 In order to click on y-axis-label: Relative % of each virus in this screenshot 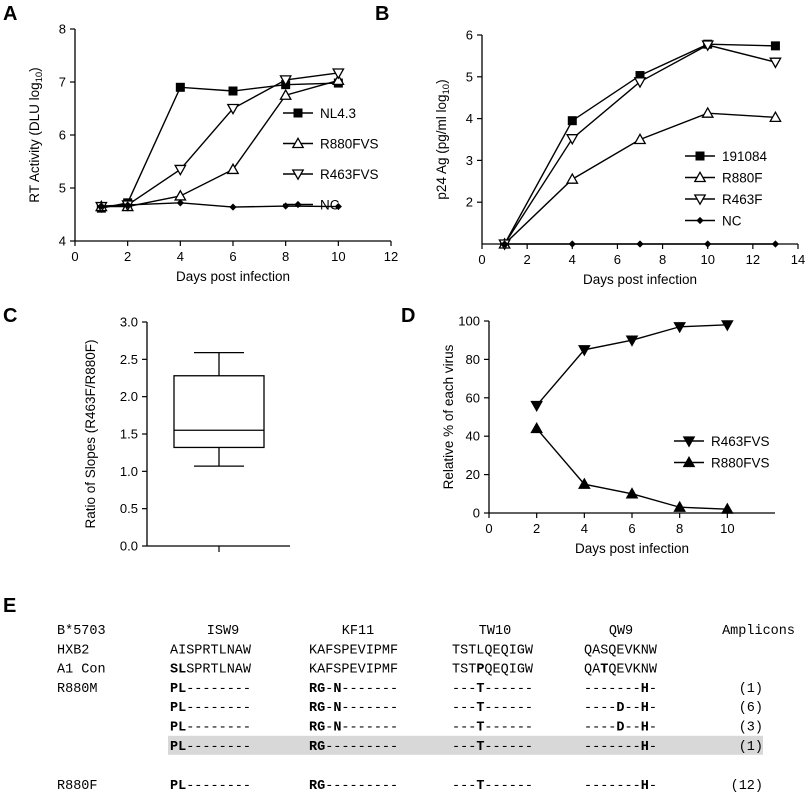, I will do `click(448, 416)`.